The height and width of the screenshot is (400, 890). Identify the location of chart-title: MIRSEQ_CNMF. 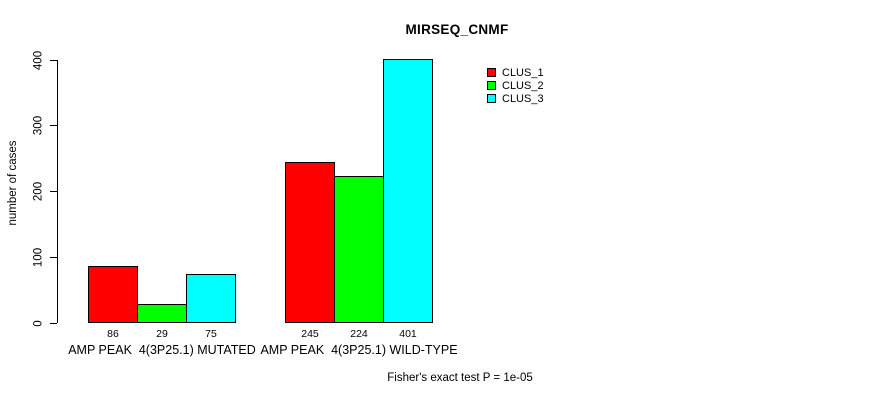
(457, 29).